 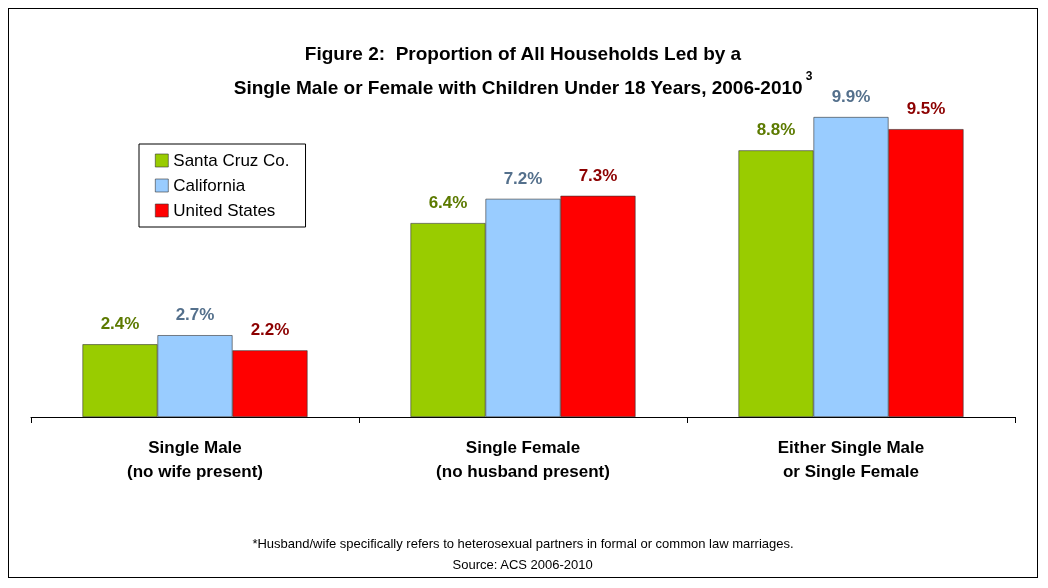 What do you see at coordinates (776, 130) in the screenshot?
I see `data-label: 8.8%` at bounding box center [776, 130].